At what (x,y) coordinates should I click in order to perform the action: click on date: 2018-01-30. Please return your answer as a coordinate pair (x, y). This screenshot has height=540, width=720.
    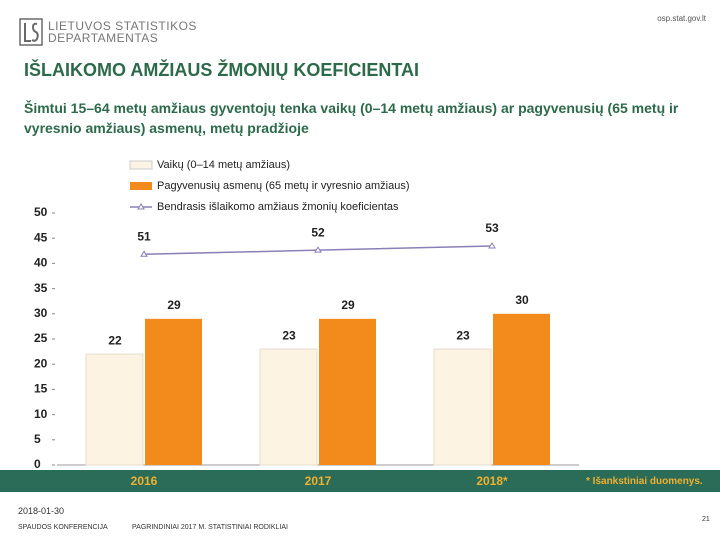
    Looking at the image, I should click on (41, 511).